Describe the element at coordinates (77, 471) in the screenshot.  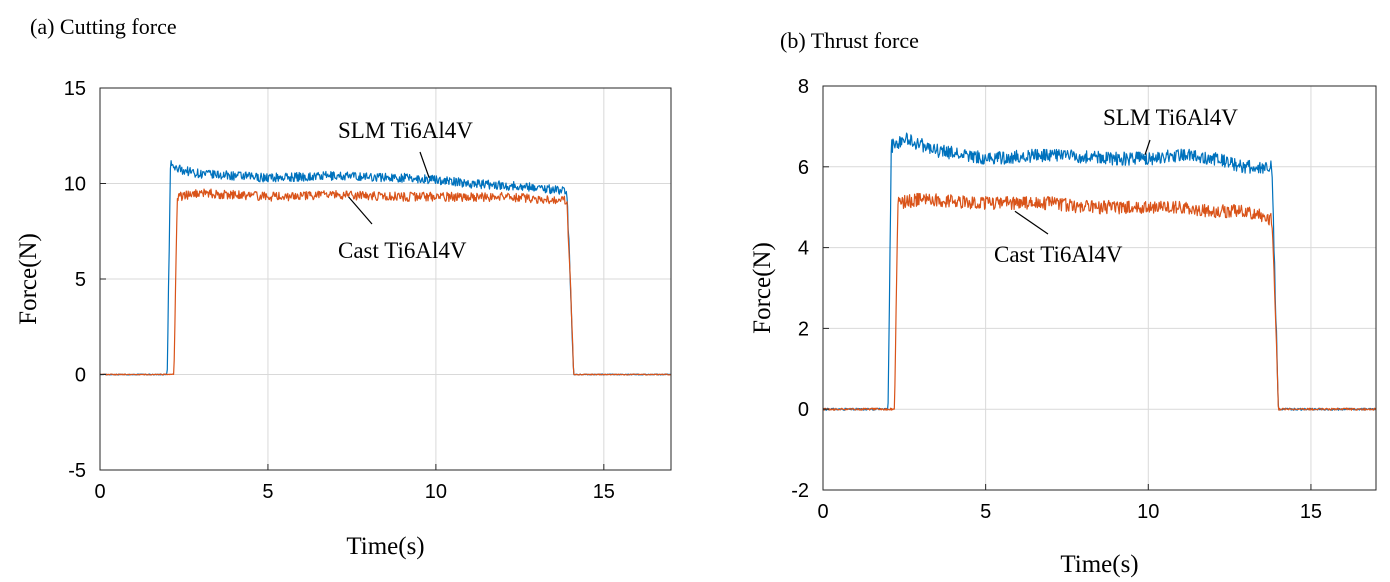
I see `y-tick-label: -5` at that location.